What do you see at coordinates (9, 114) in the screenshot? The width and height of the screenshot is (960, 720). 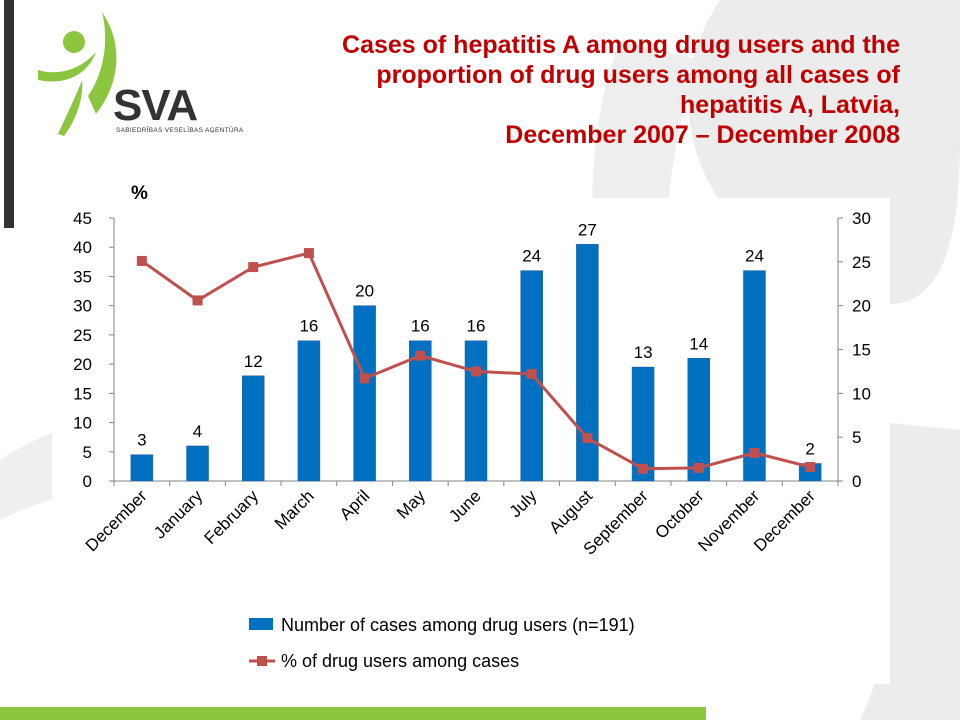 I see `left-accent-bar` at bounding box center [9, 114].